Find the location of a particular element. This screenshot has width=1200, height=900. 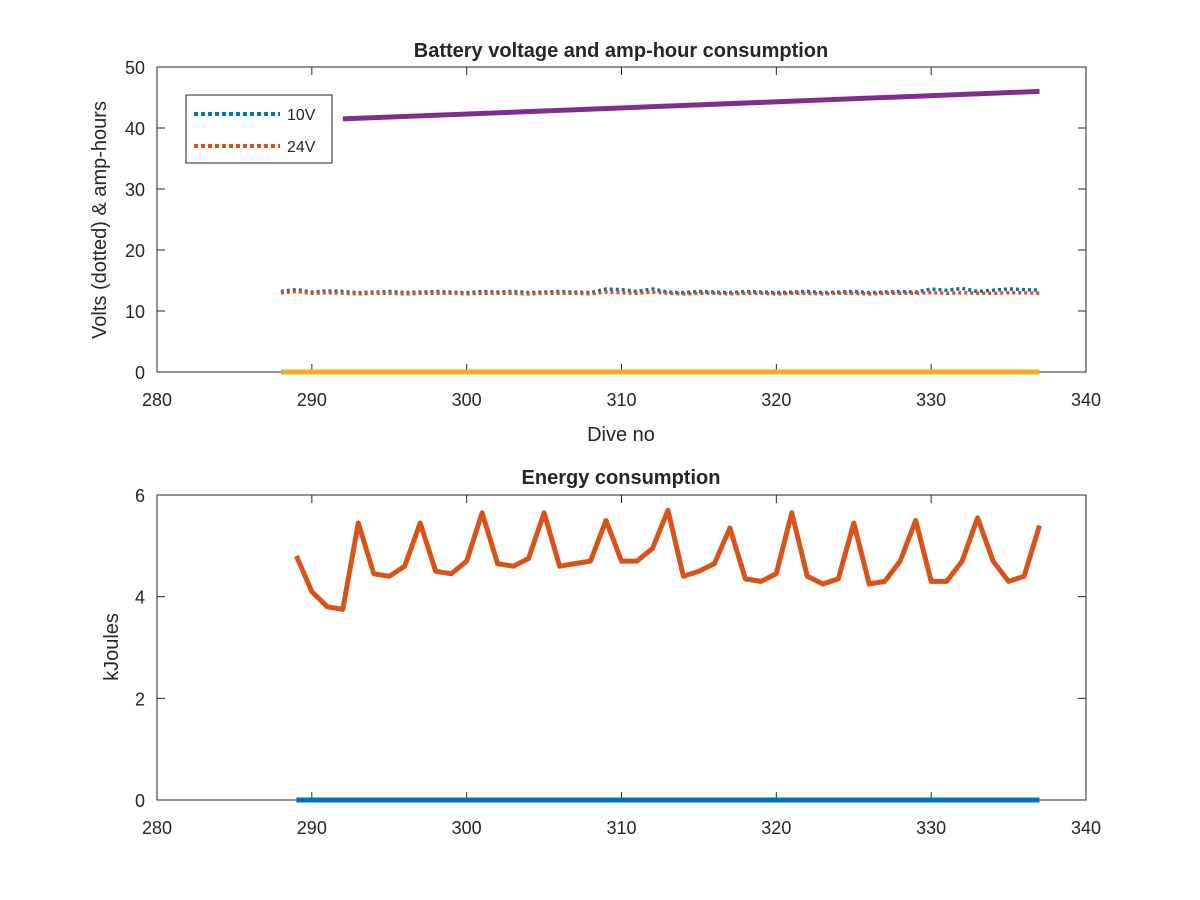

battery-legend: 10V 24V is located at coordinates (259, 129).